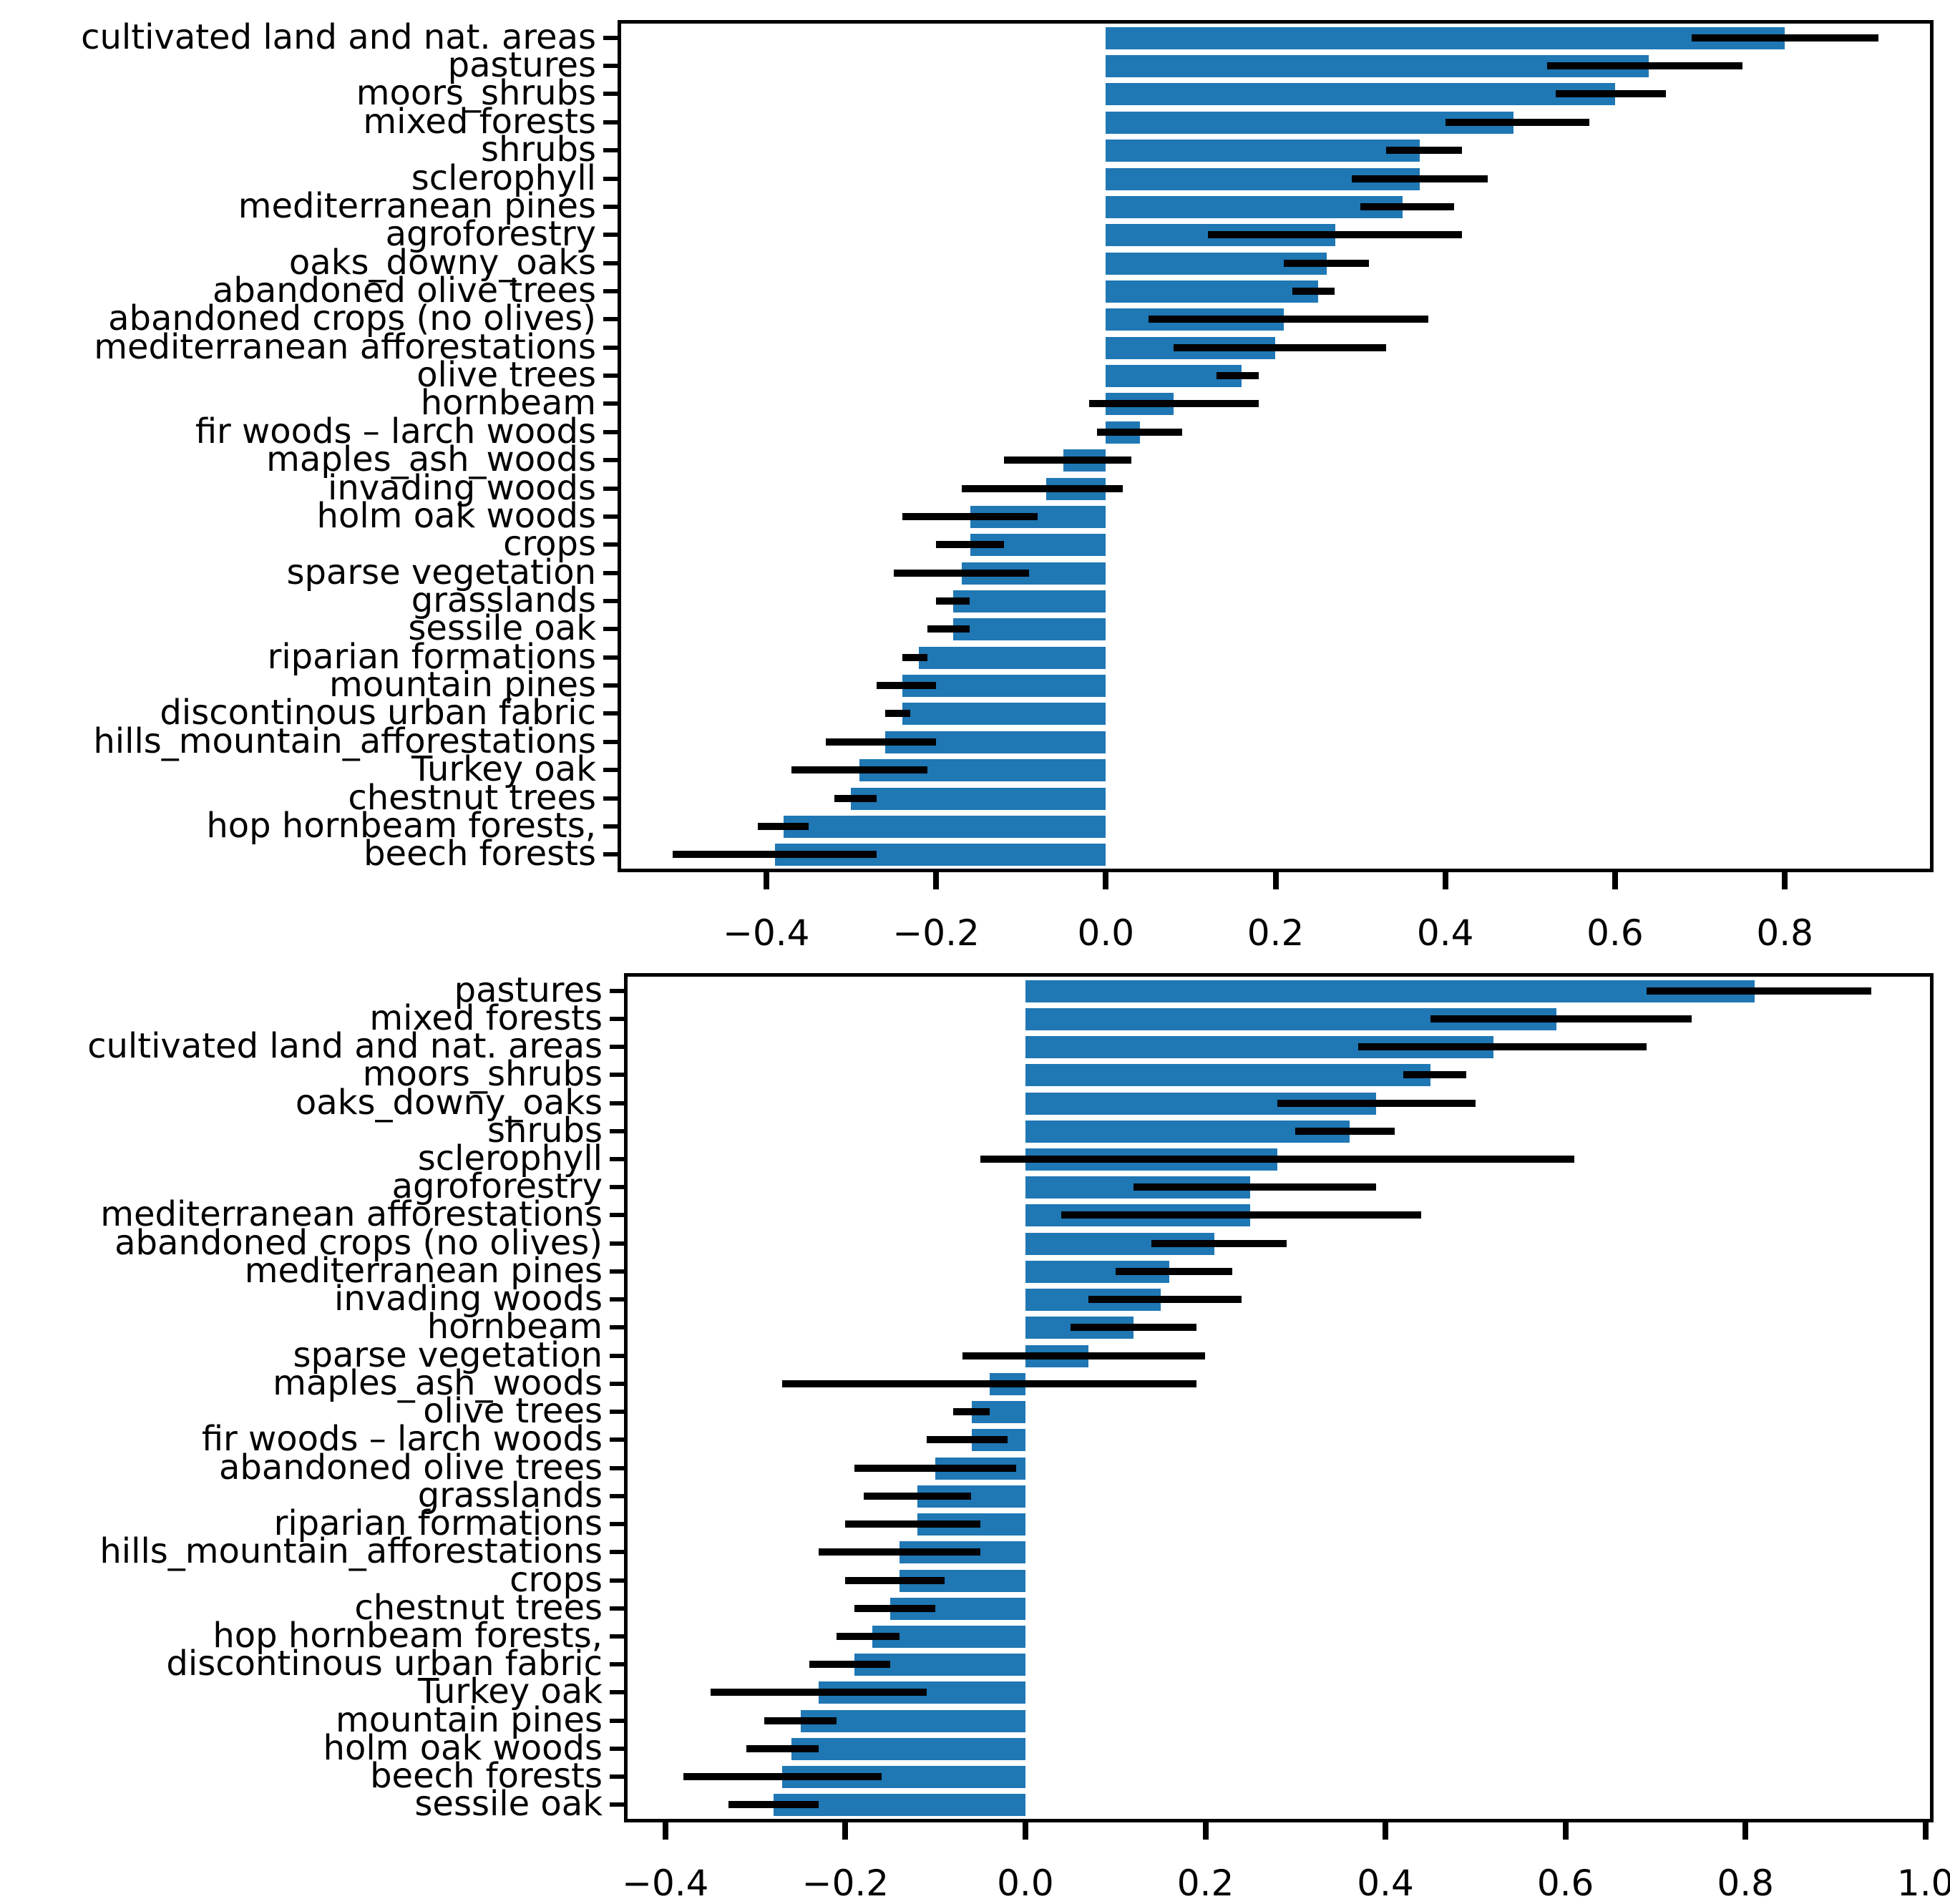 This screenshot has height=1904, width=1950. What do you see at coordinates (1205, 1883) in the screenshot?
I see `x-tick-label-1-3: 0.2` at bounding box center [1205, 1883].